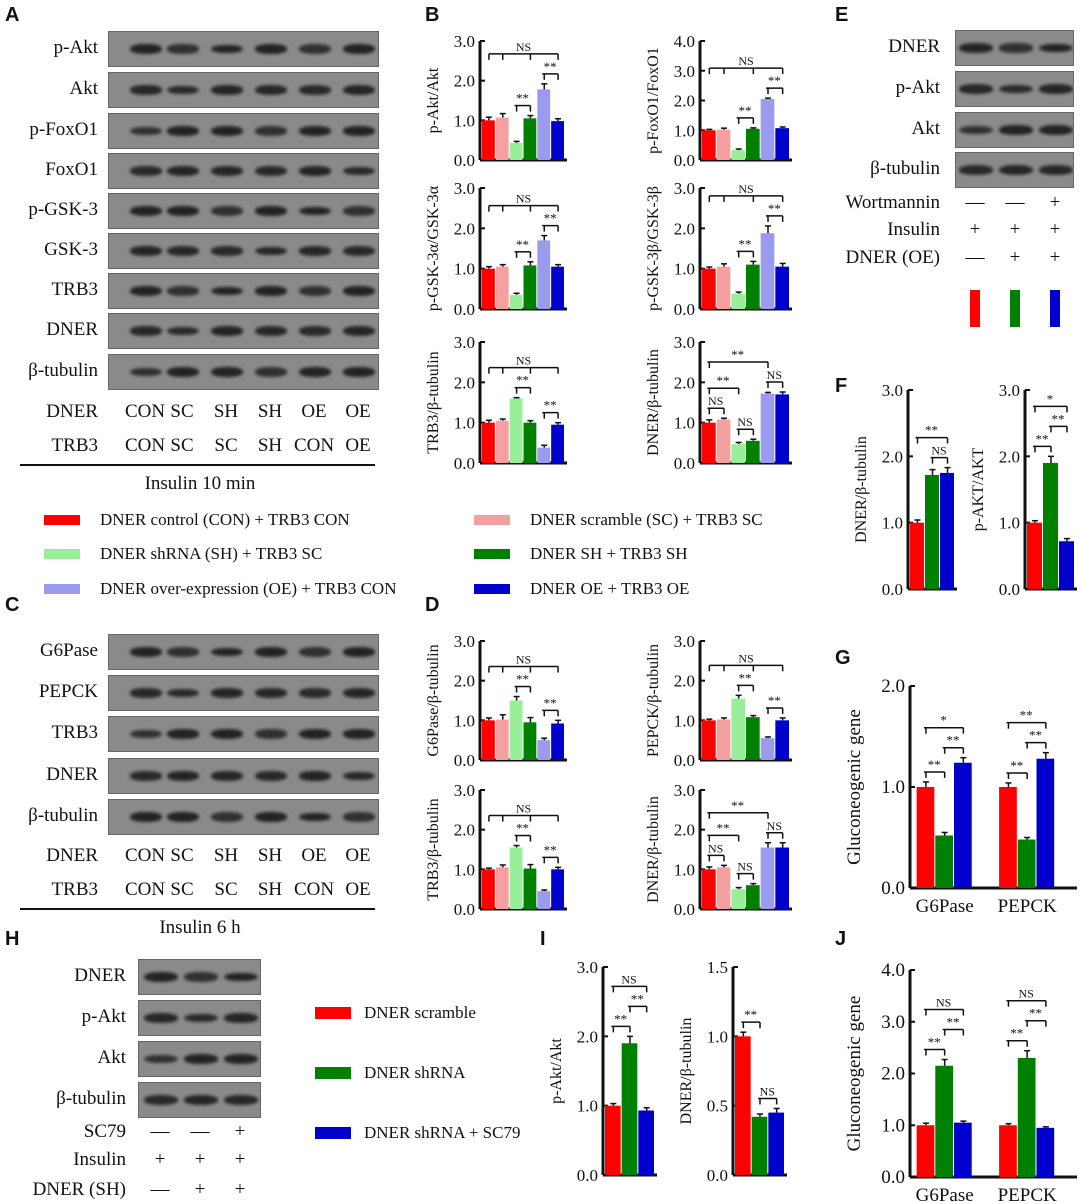 Image resolution: width=1080 pixels, height=1204 pixels. I want to click on condition-value: OE, so click(314, 855).